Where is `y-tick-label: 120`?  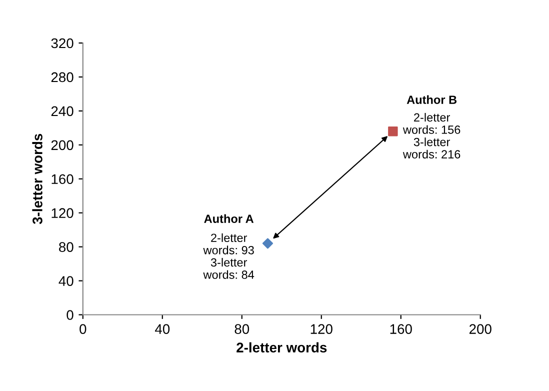
y-tick-label: 120 is located at coordinates (63, 213).